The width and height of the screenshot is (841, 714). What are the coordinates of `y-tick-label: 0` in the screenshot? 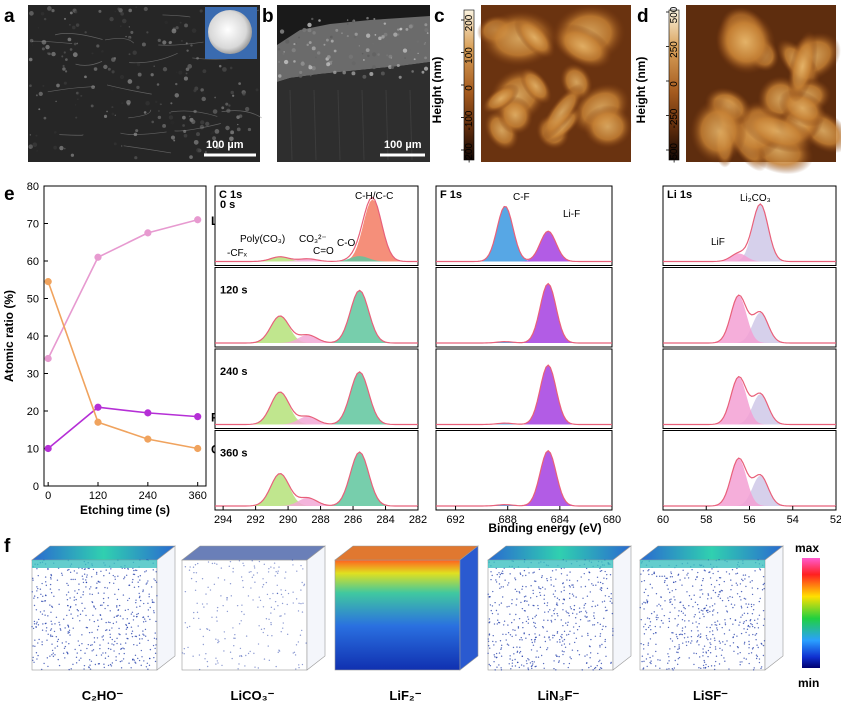 It's located at (36, 487).